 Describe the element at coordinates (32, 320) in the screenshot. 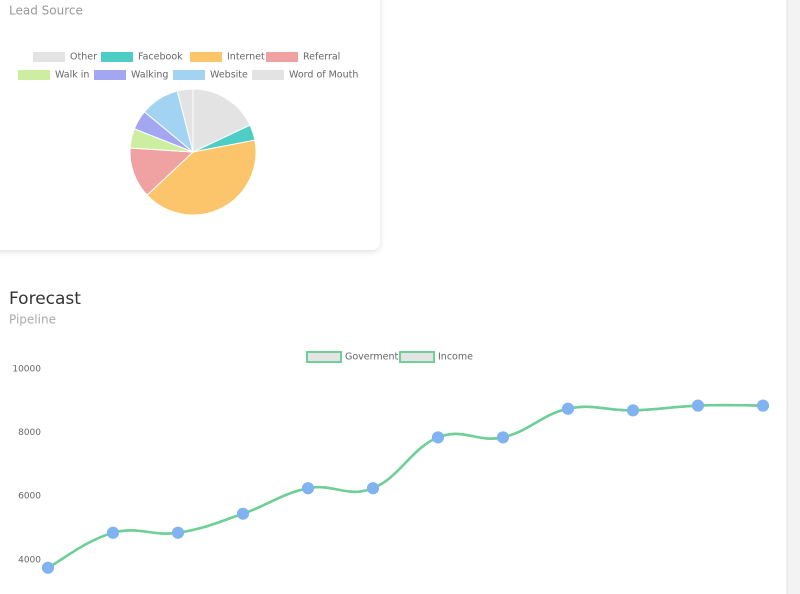

I see `line-subtitle: Pipeline` at that location.